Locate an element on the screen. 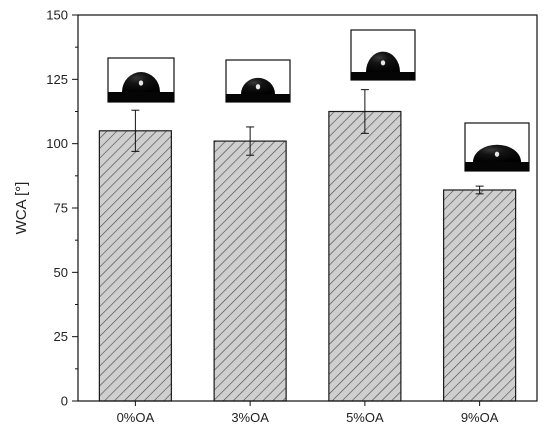 The width and height of the screenshot is (547, 428). y-tick-label: 75 is located at coordinates (61, 208).